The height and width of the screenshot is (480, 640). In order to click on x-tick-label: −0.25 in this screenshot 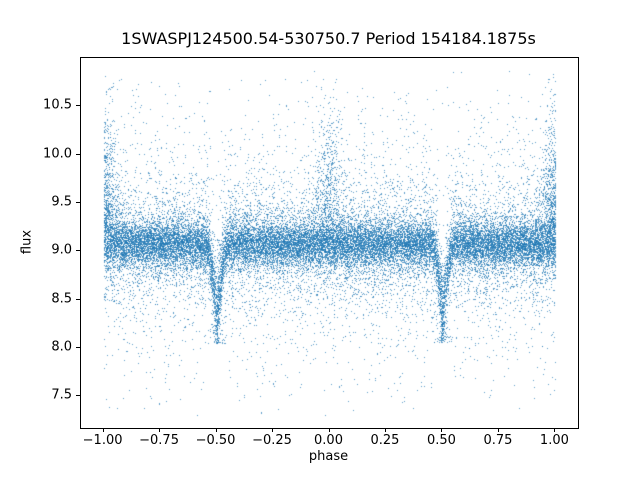, I will do `click(272, 440)`.